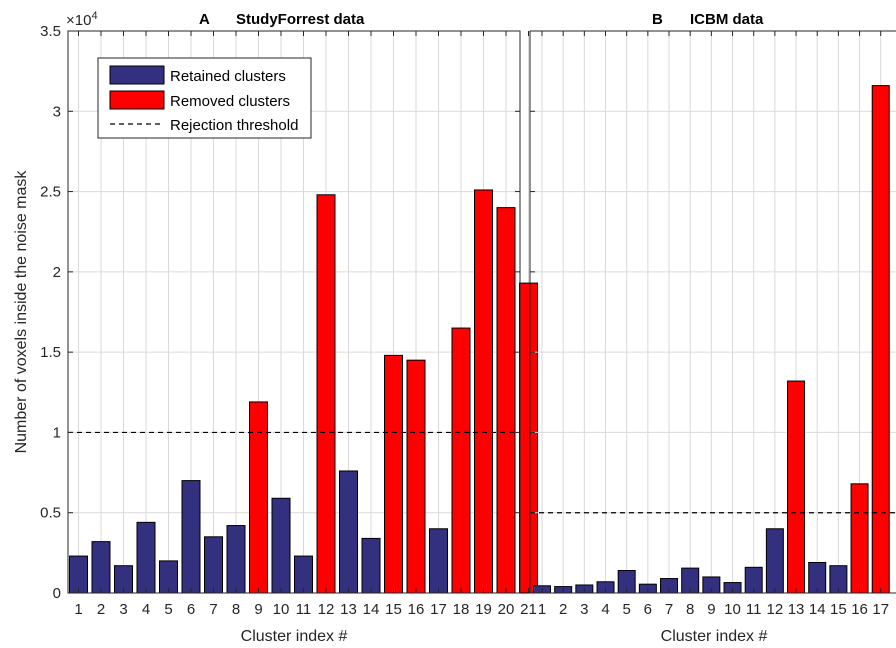  What do you see at coordinates (94, 16) in the screenshot?
I see `y-multiplier-exponent: 4` at bounding box center [94, 16].